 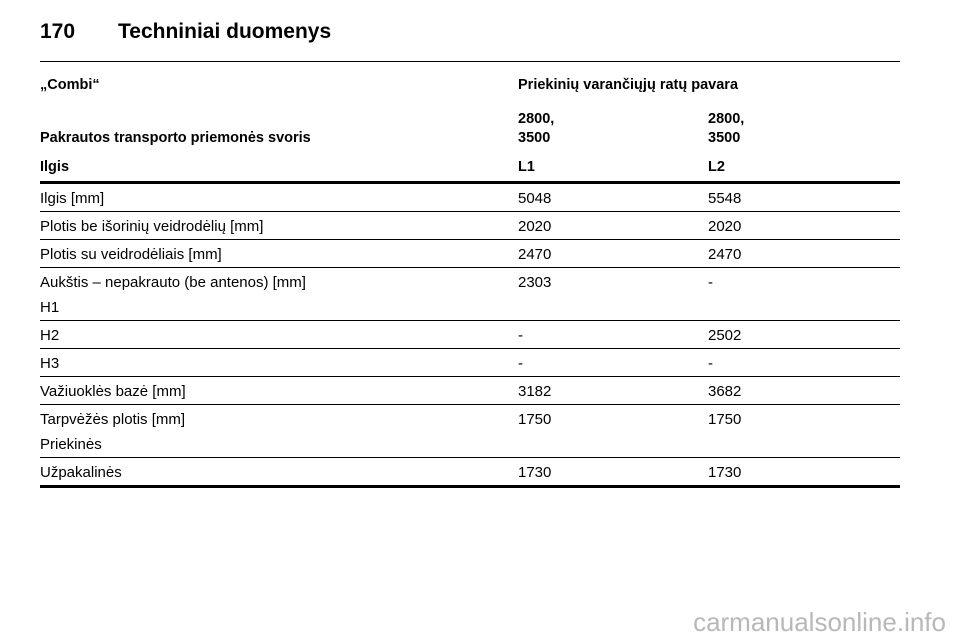 What do you see at coordinates (804, 390) in the screenshot?
I see `table-cell: 3682` at bounding box center [804, 390].